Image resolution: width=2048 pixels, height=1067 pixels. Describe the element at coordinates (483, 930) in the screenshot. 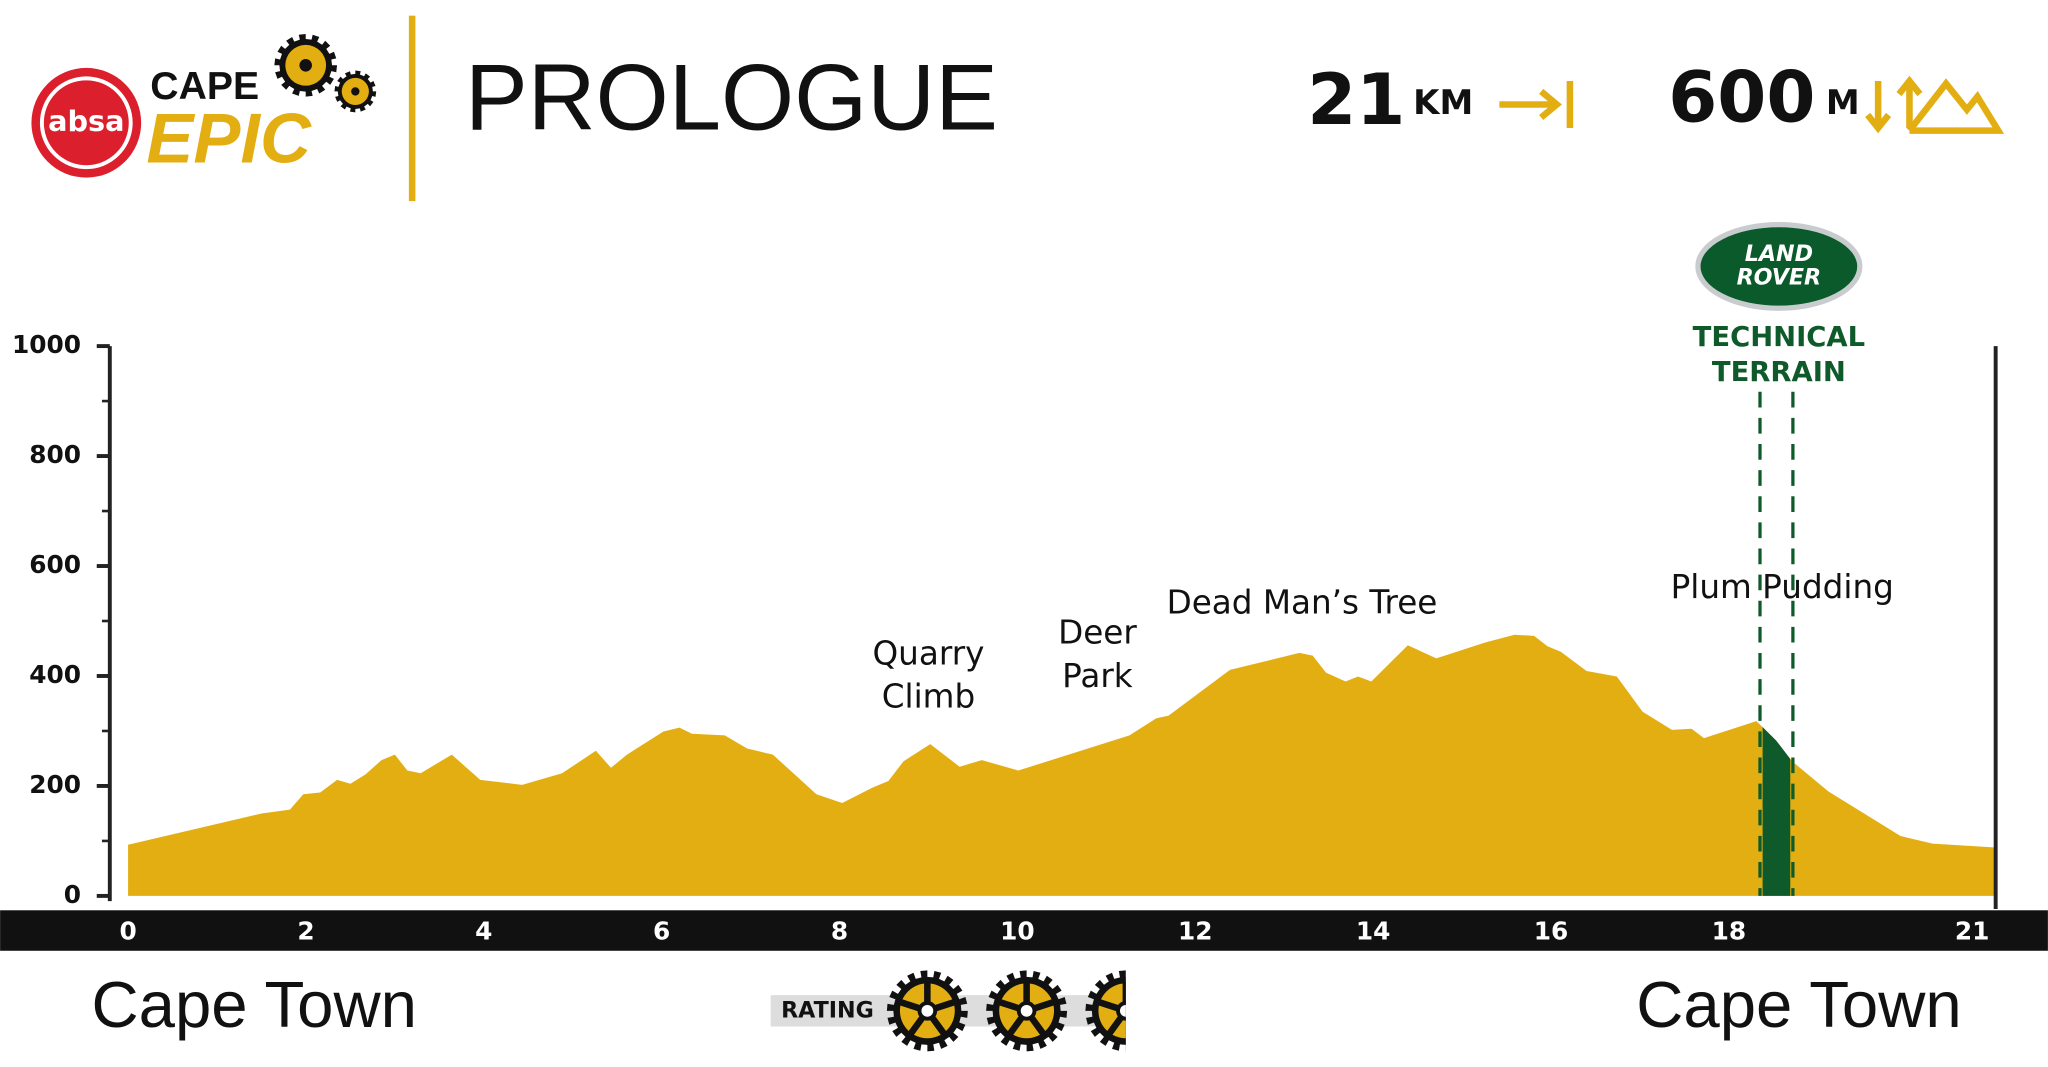

I see `x-tick-label: 4` at that location.